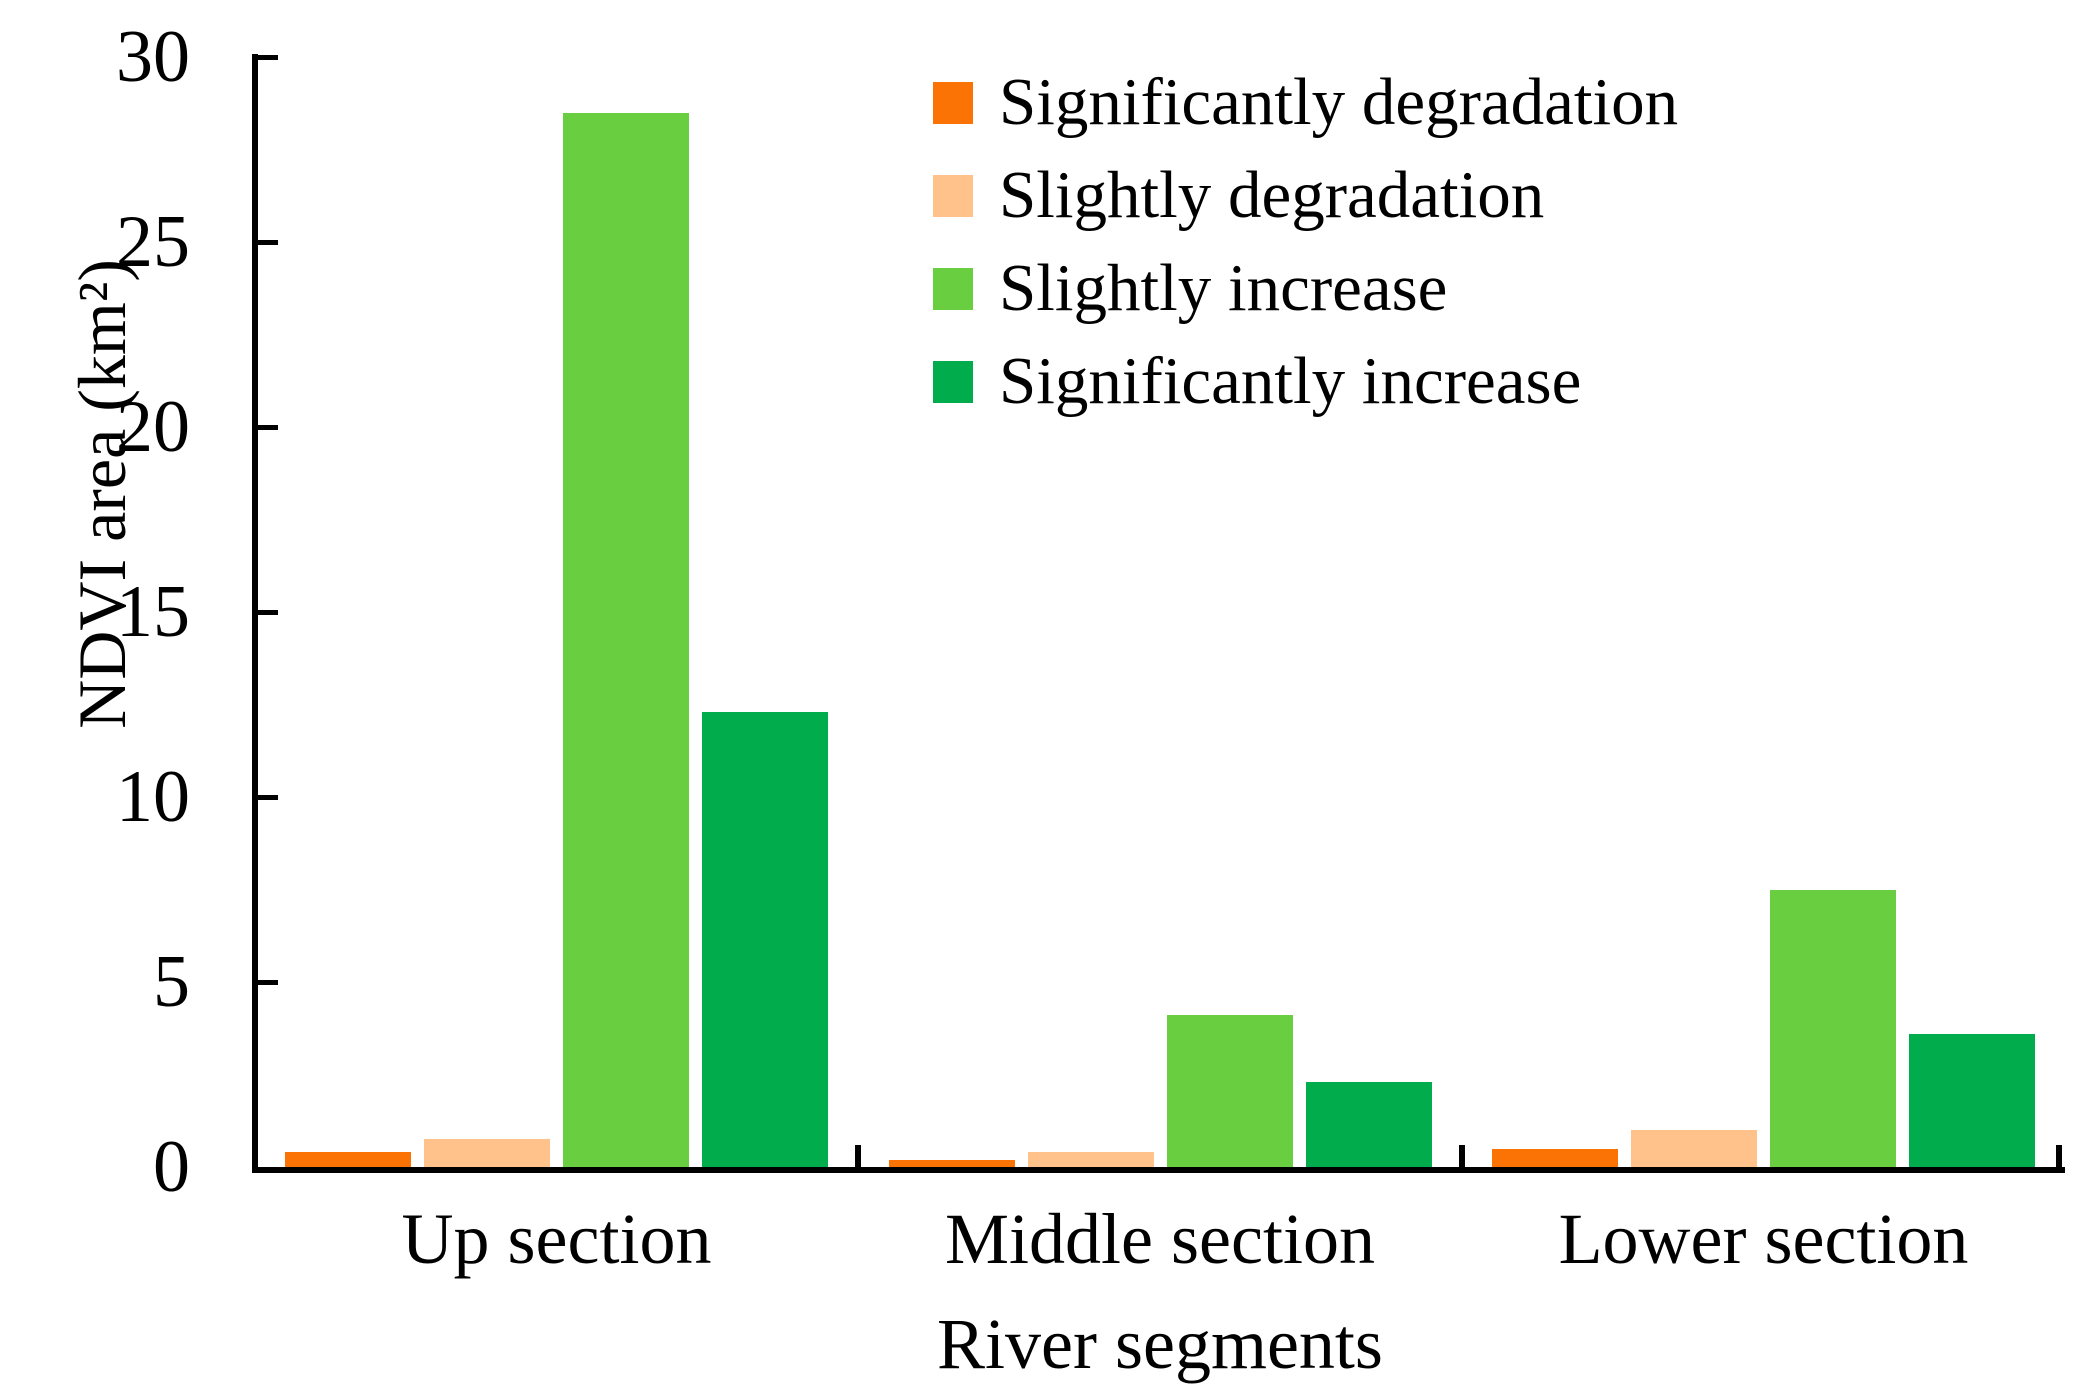 Image resolution: width=2095 pixels, height=1396 pixels. I want to click on bar-significantly-increase-middle-section, so click(1368, 1124).